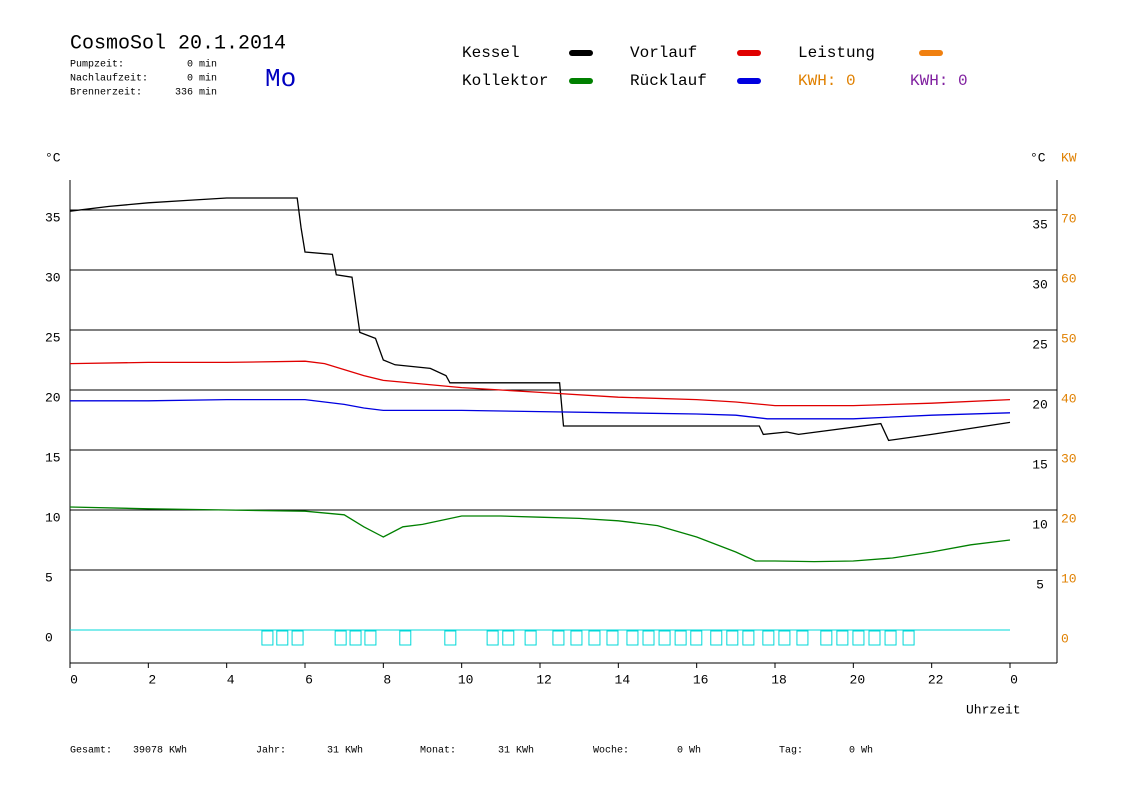  I want to click on x-tick-label: 16, so click(701, 679).